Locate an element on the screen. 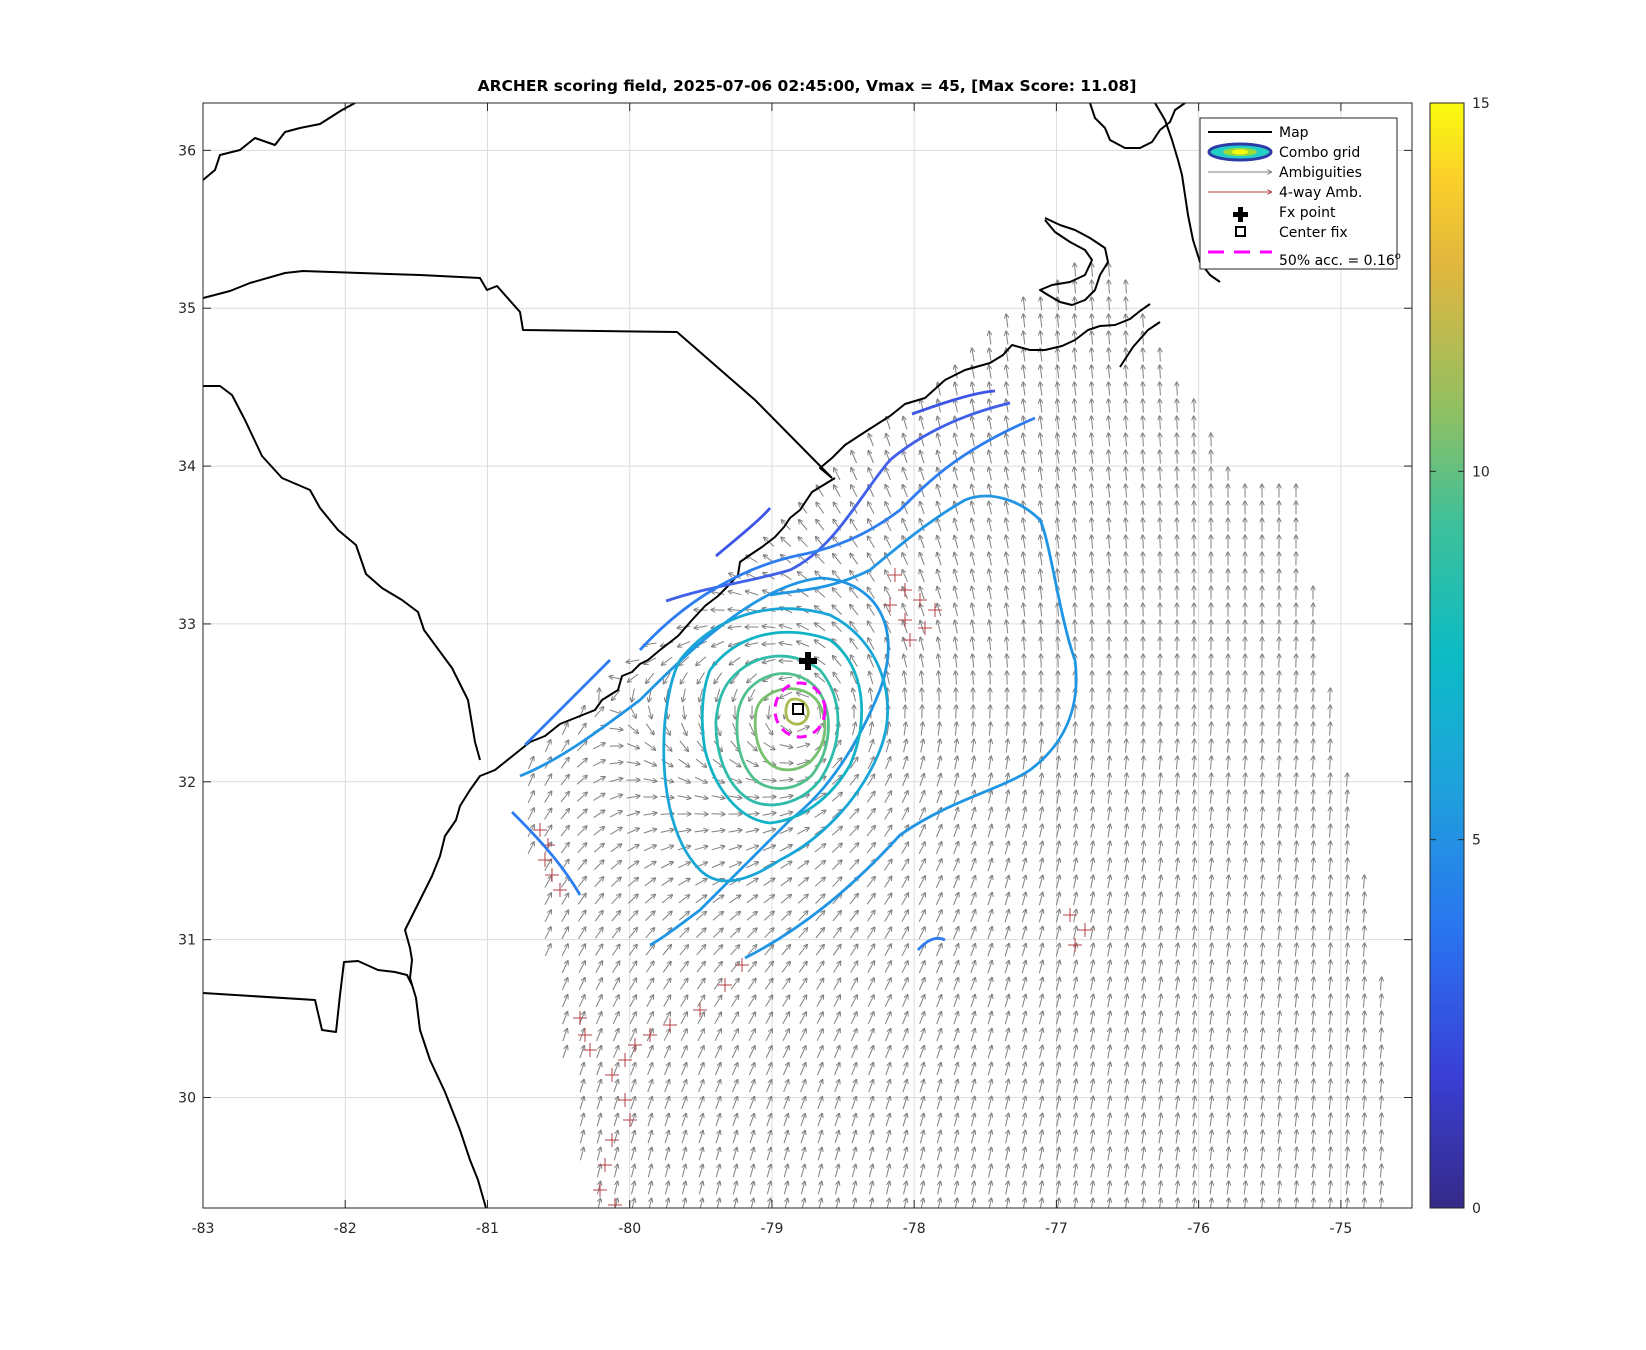 The width and height of the screenshot is (1646, 1350). center-fix-marker is located at coordinates (798, 709).